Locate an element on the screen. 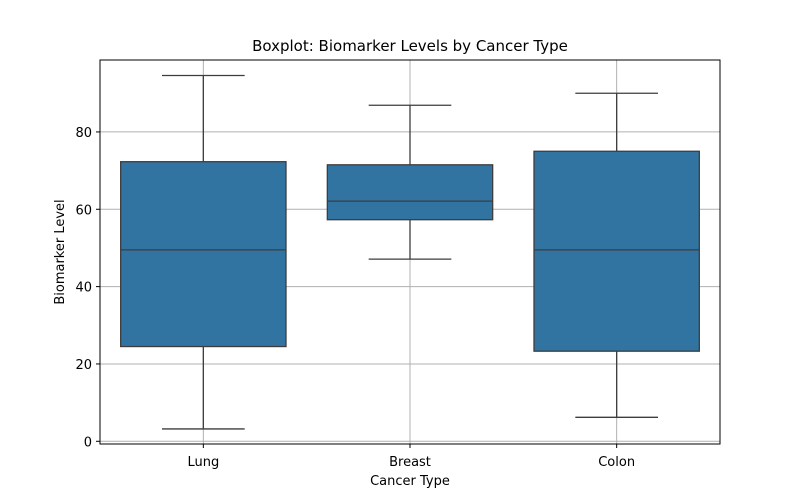 Image resolution: width=800 pixels, height=500 pixels. x-axis-label: Cancer Type is located at coordinates (410, 481).